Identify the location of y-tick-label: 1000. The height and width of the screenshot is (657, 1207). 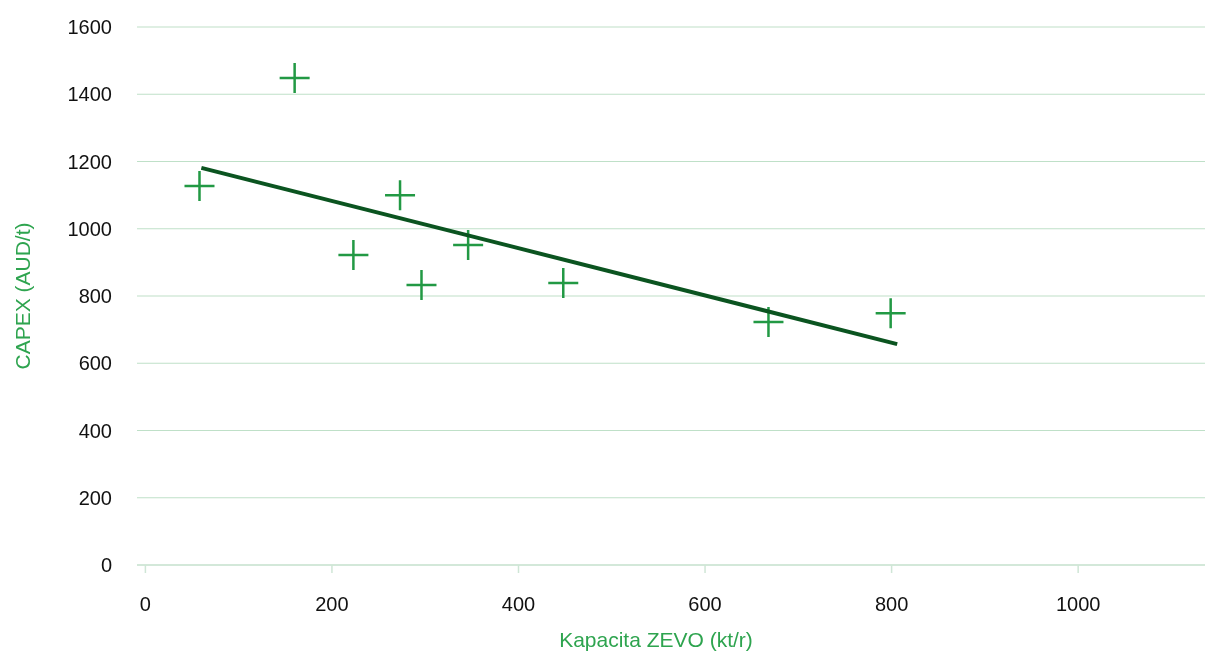
(89, 228).